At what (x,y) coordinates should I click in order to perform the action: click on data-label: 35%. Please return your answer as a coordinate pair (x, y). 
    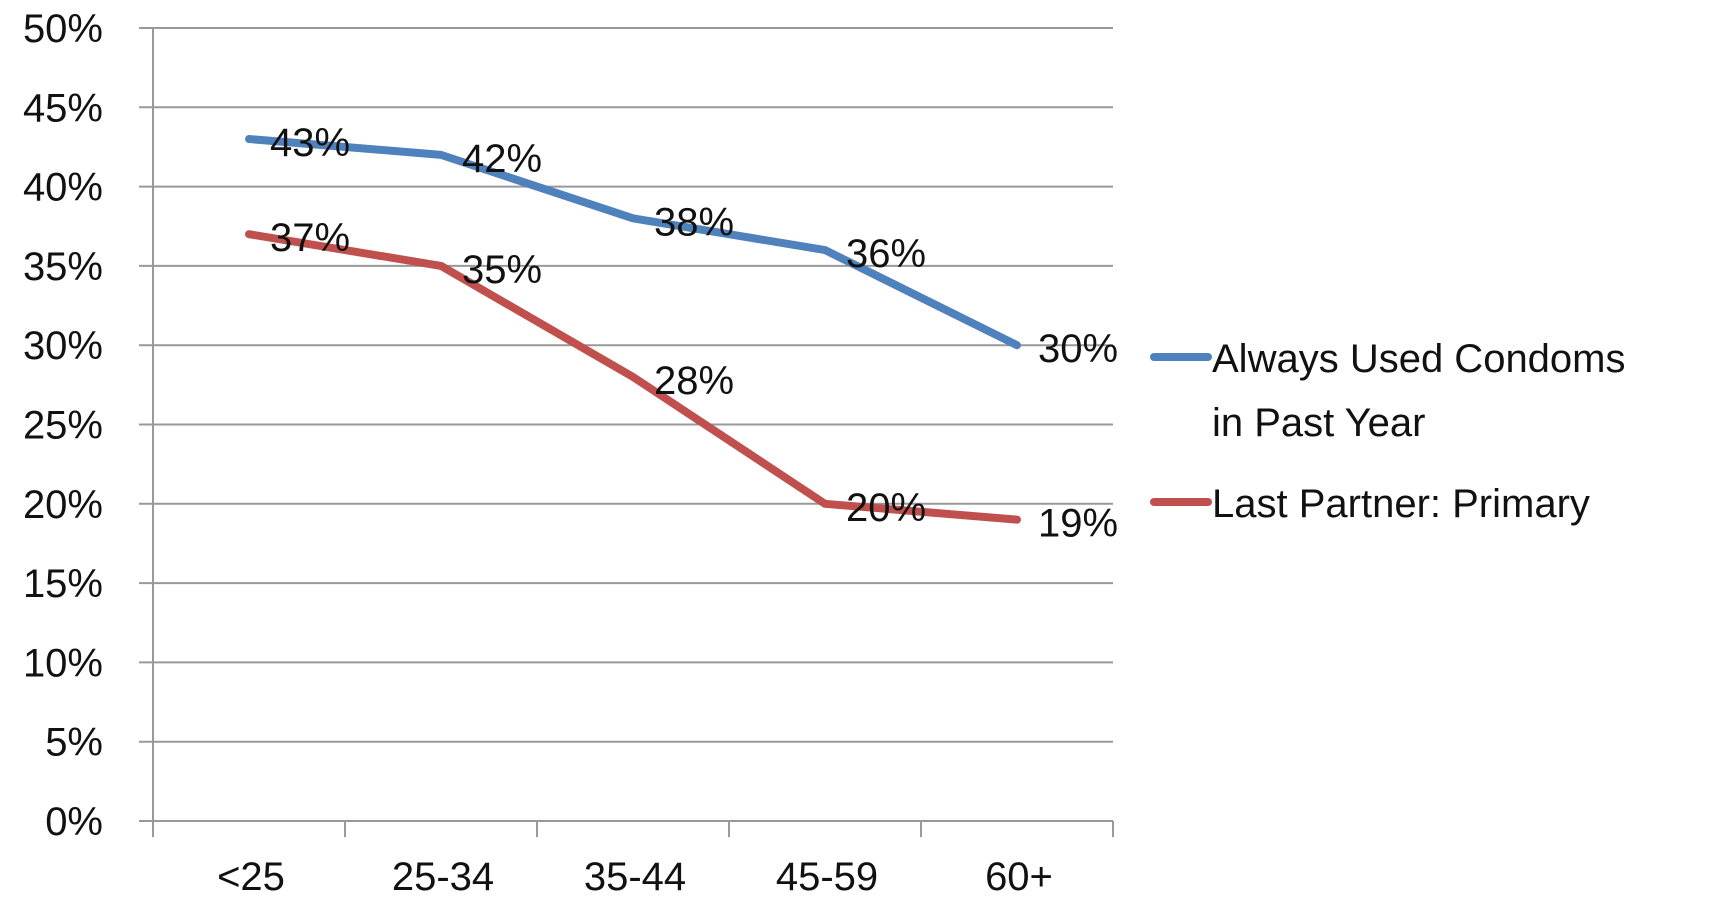
    Looking at the image, I should click on (502, 270).